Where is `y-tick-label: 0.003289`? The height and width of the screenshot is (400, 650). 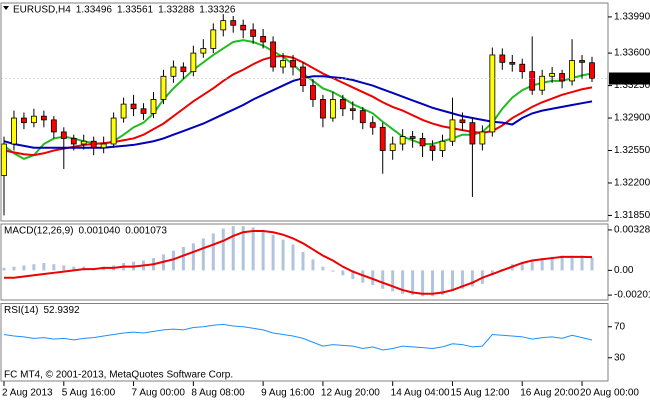
y-tick-label: 0.003289 is located at coordinates (632, 230).